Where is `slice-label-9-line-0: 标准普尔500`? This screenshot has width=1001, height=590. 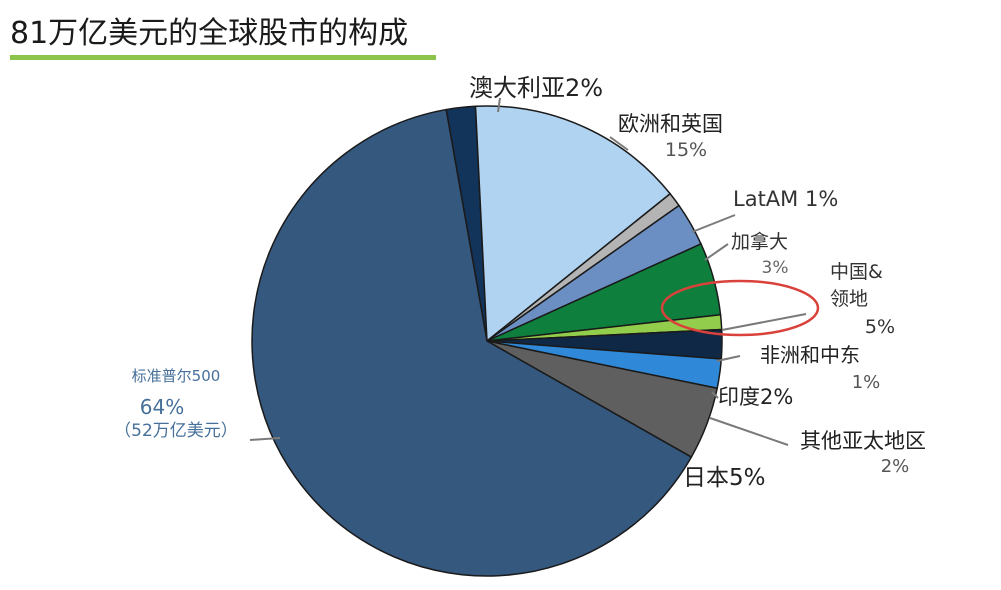 slice-label-9-line-0: 标准普尔500 is located at coordinates (176, 376).